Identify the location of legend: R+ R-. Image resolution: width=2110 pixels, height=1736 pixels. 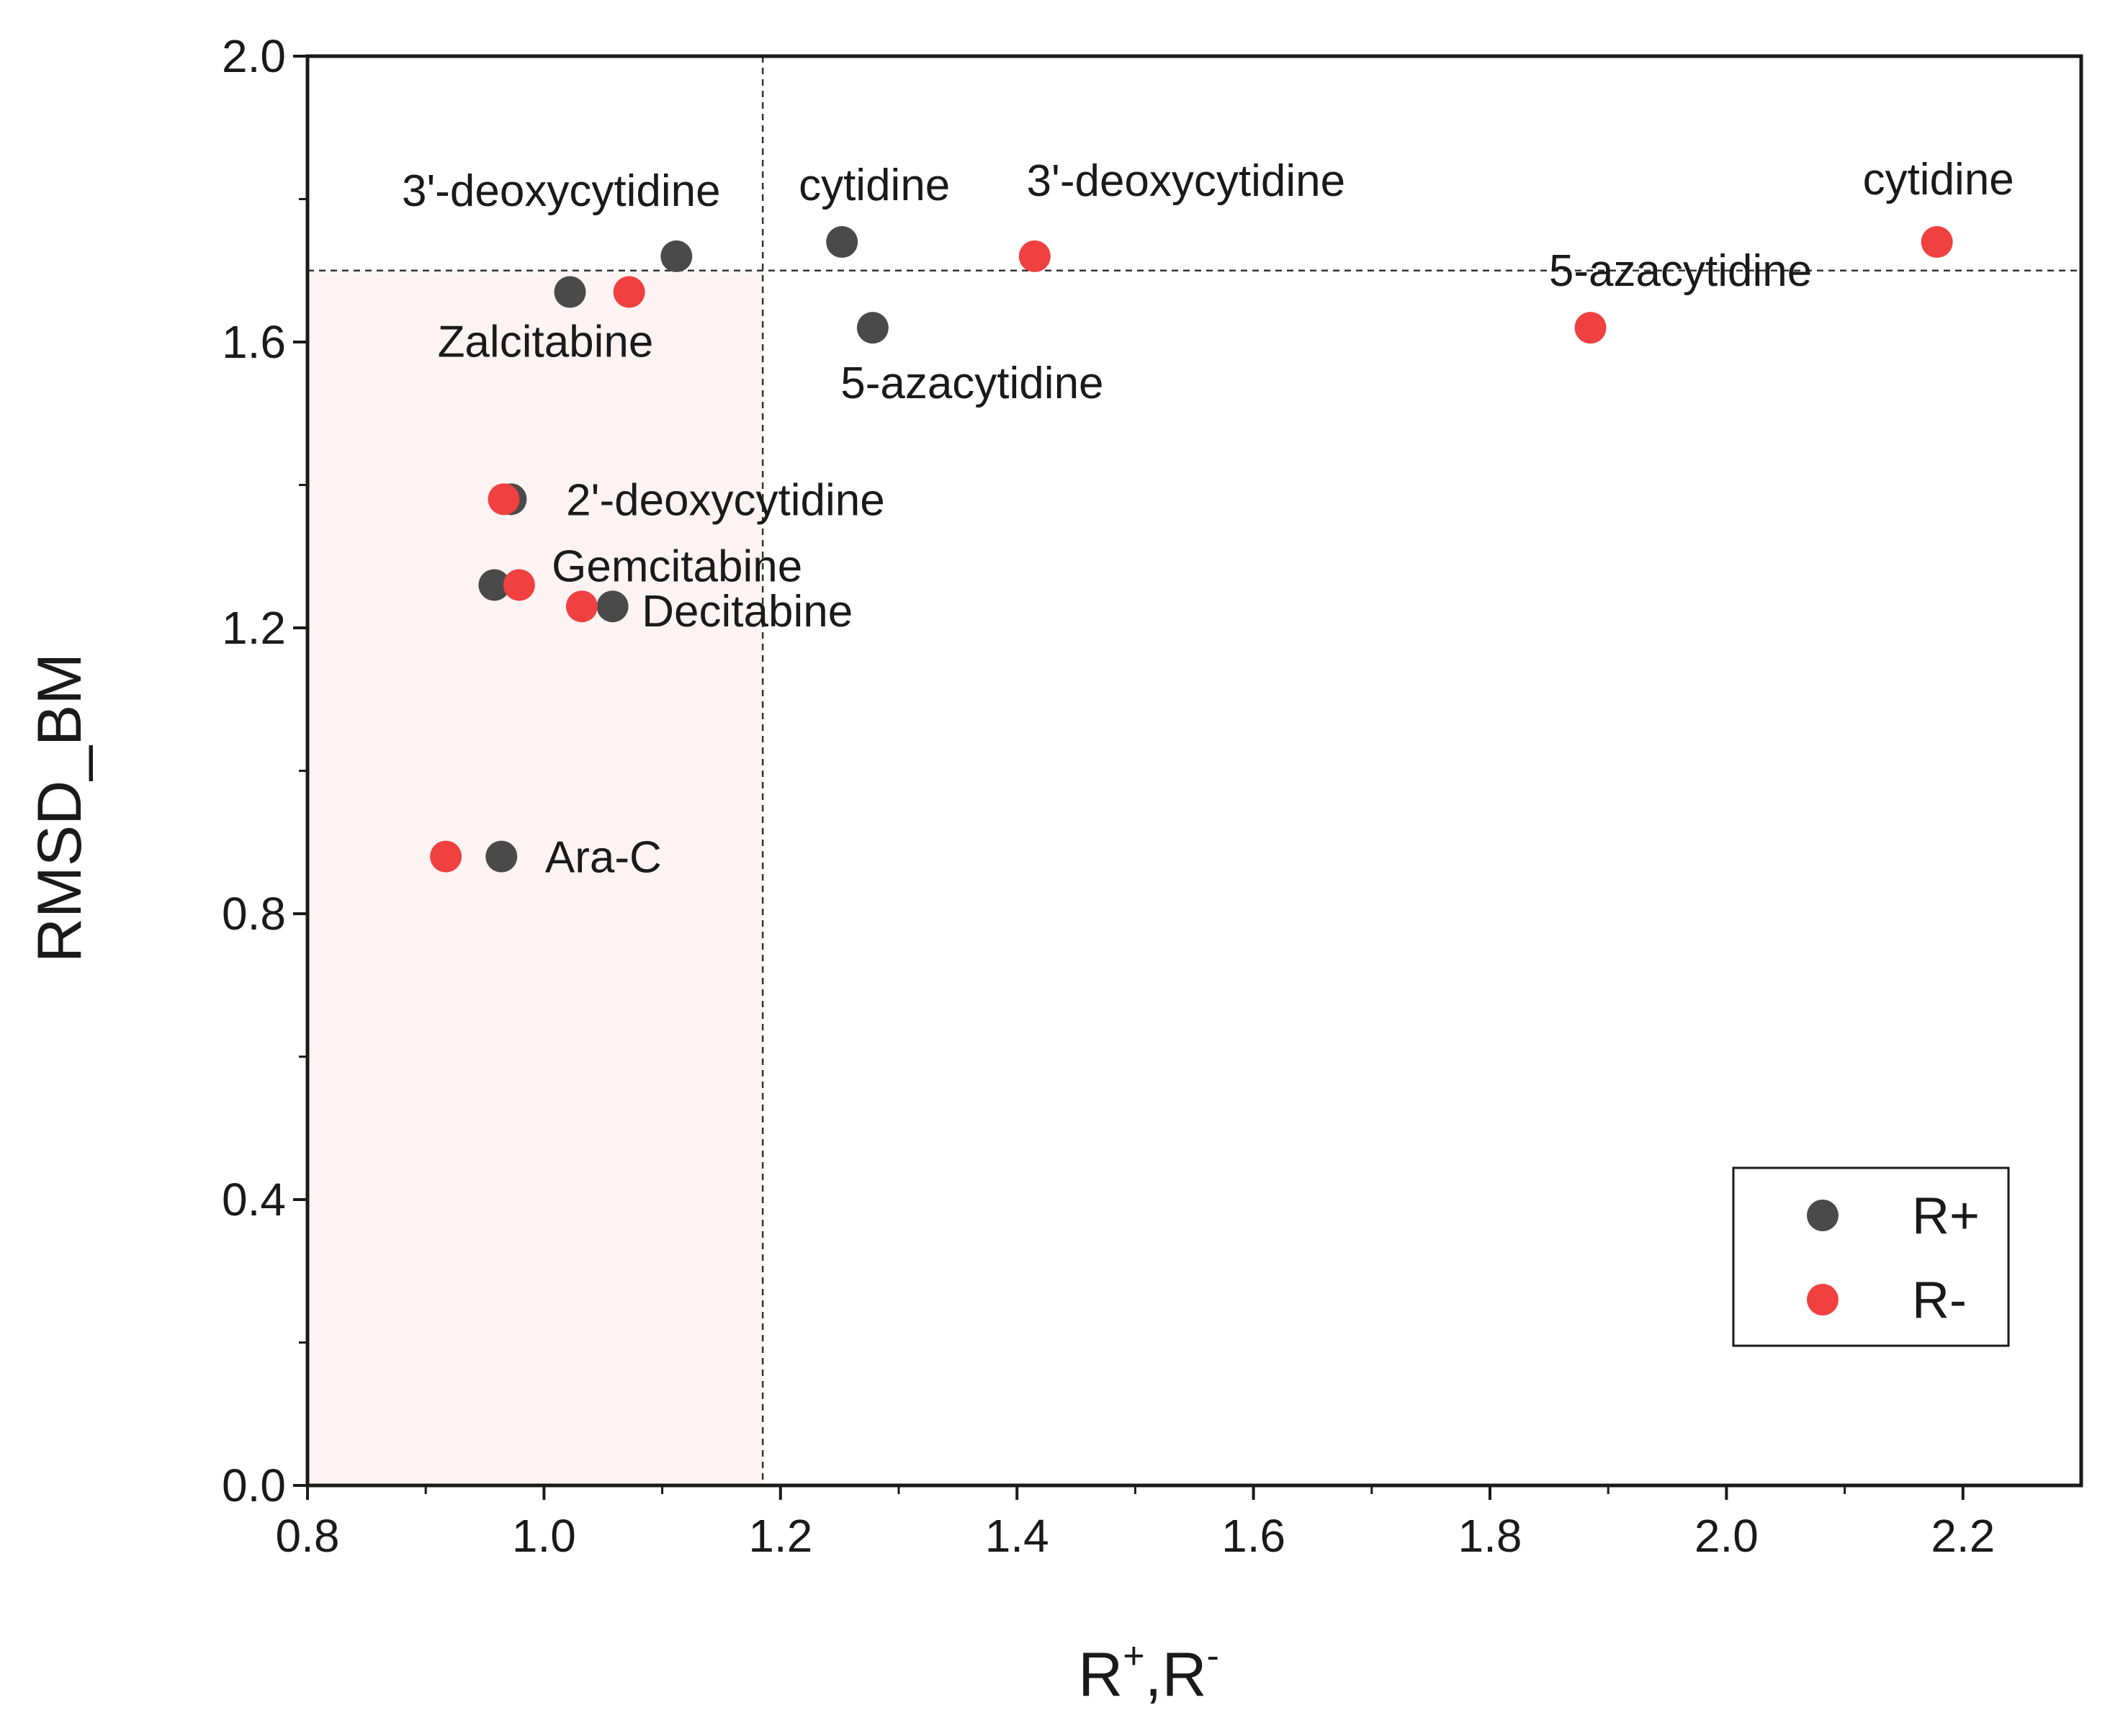
(1871, 1257).